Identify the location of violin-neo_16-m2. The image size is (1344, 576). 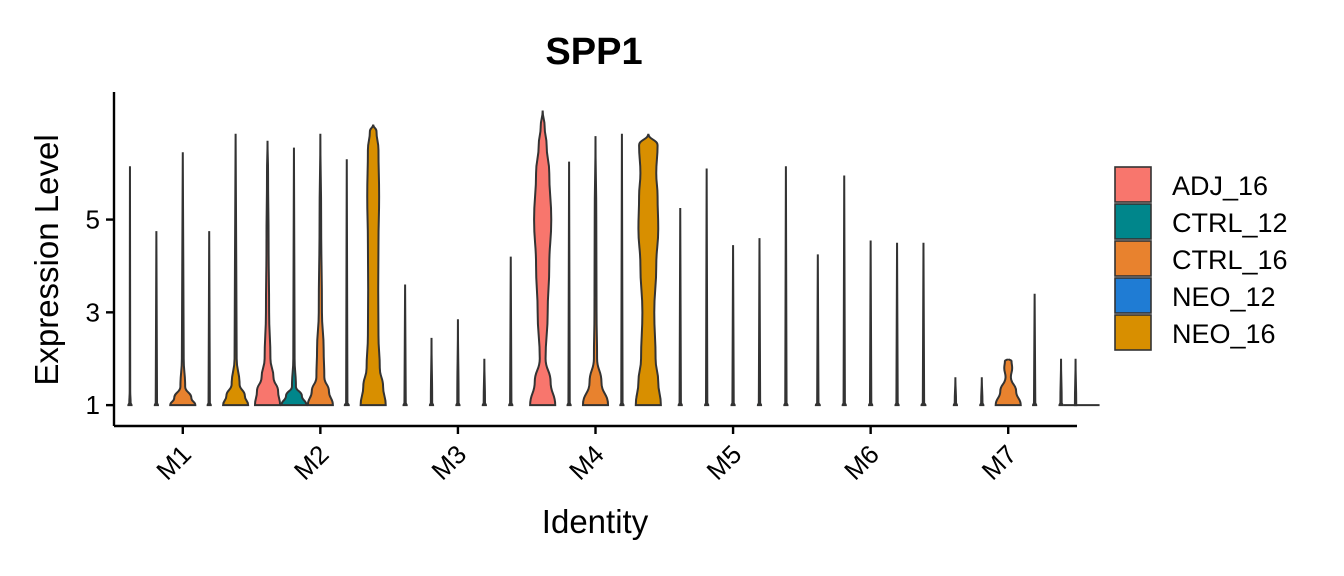
(373, 265).